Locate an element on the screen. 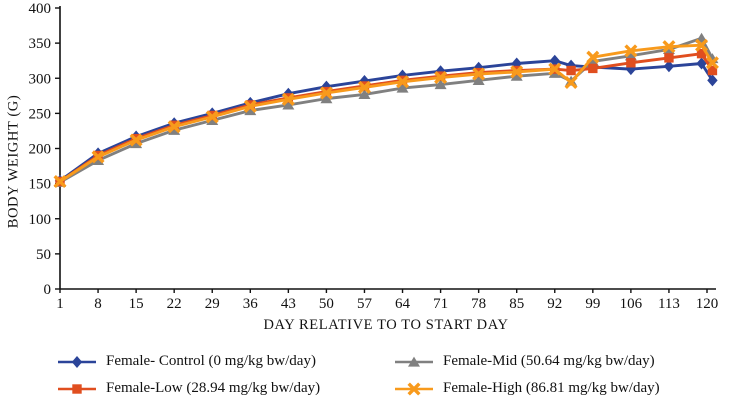 The width and height of the screenshot is (731, 405). x-tick-label: 85 is located at coordinates (516, 304).